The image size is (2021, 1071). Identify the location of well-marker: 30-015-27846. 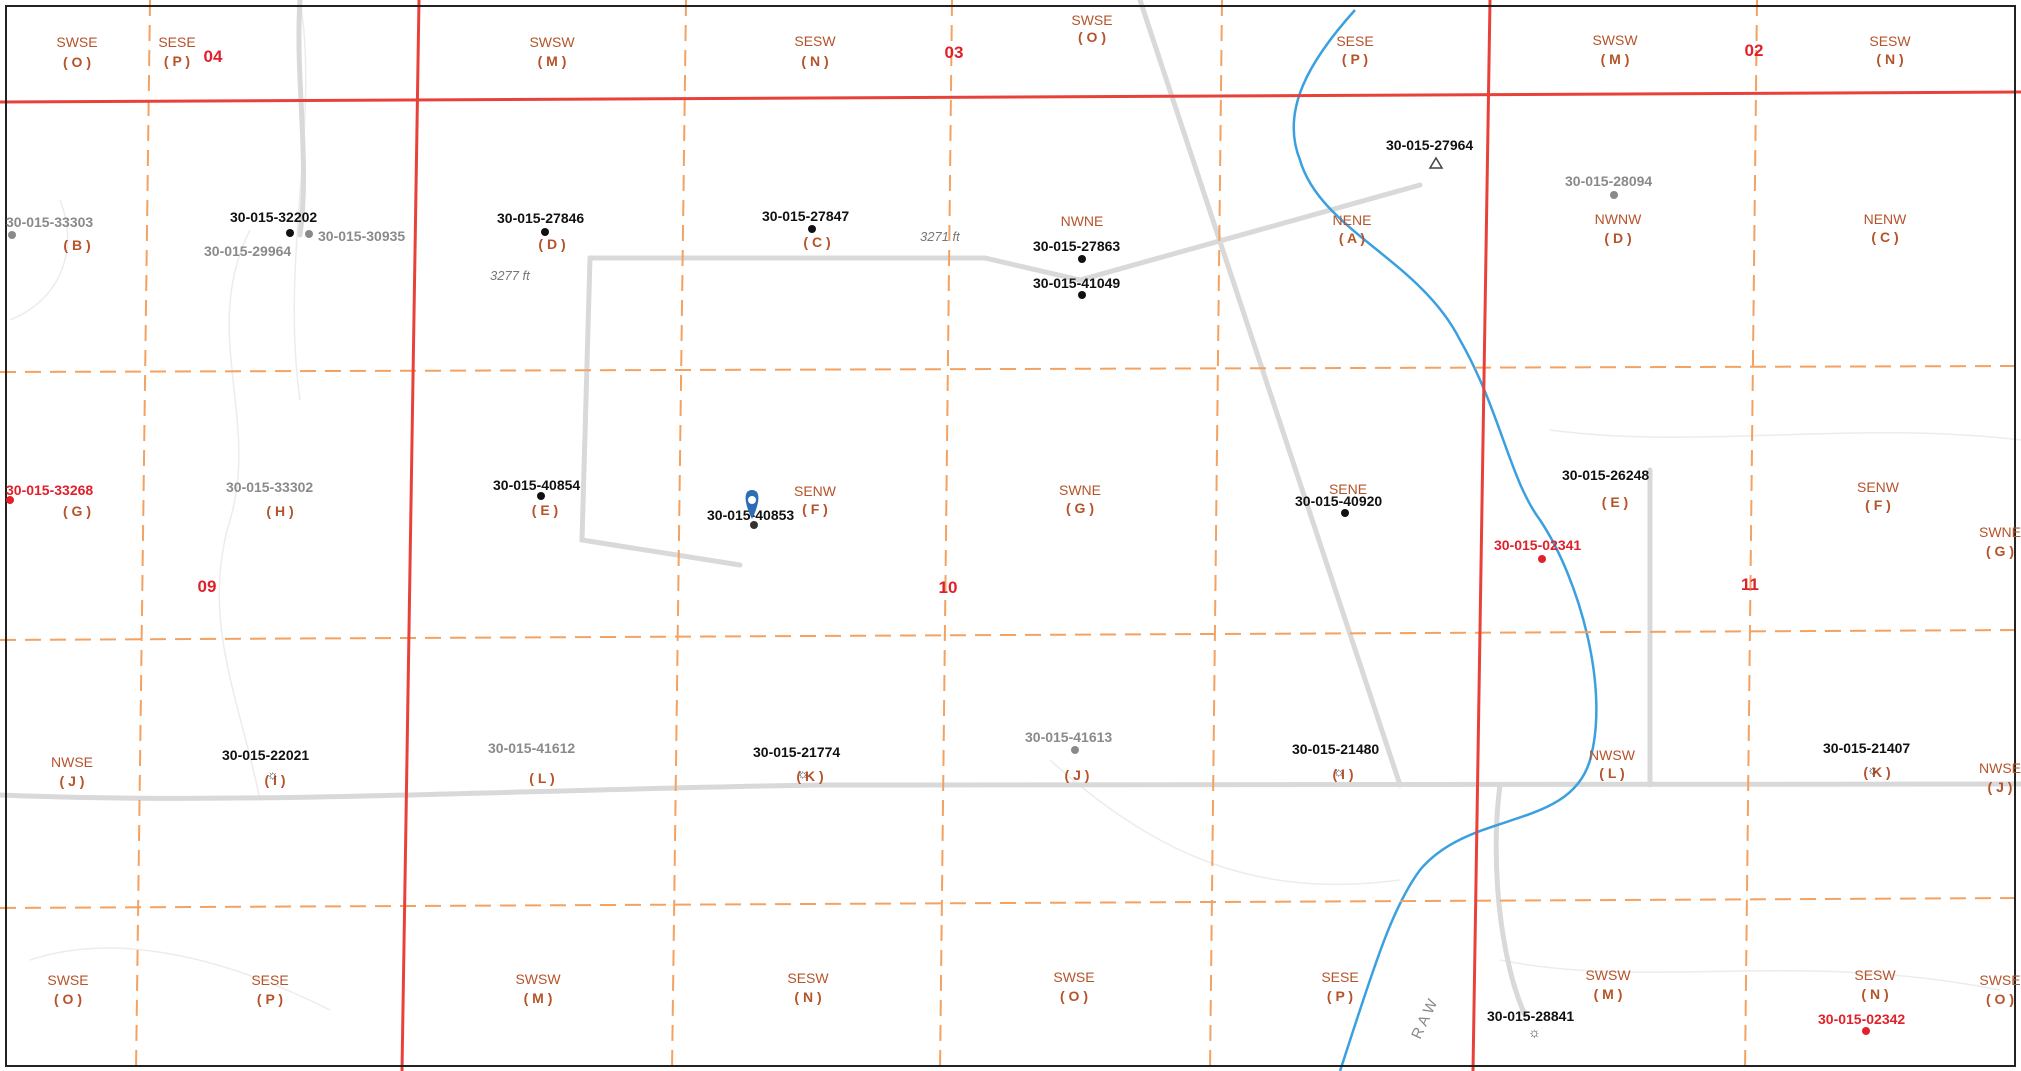
(540, 223).